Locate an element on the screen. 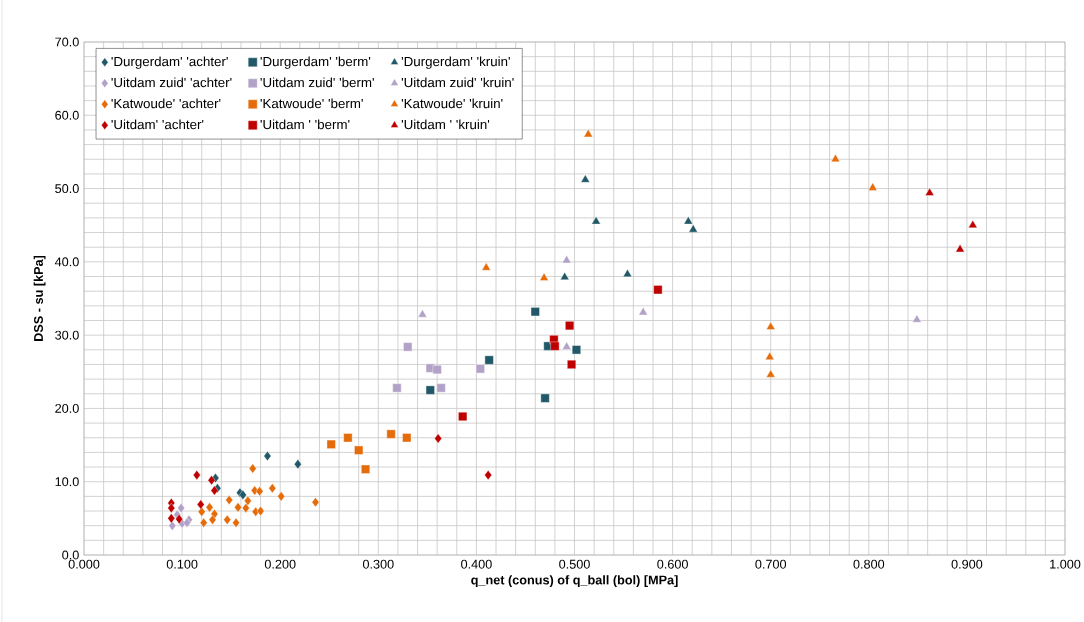  legend-label: 'Uitdam zuid' 'berm' is located at coordinates (317, 82).